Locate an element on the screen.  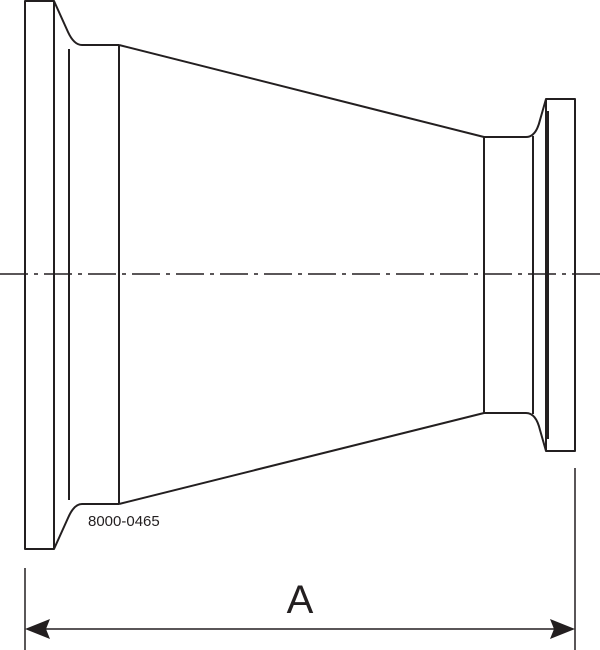
left-ferrule-bottom is located at coordinates (86, 526).